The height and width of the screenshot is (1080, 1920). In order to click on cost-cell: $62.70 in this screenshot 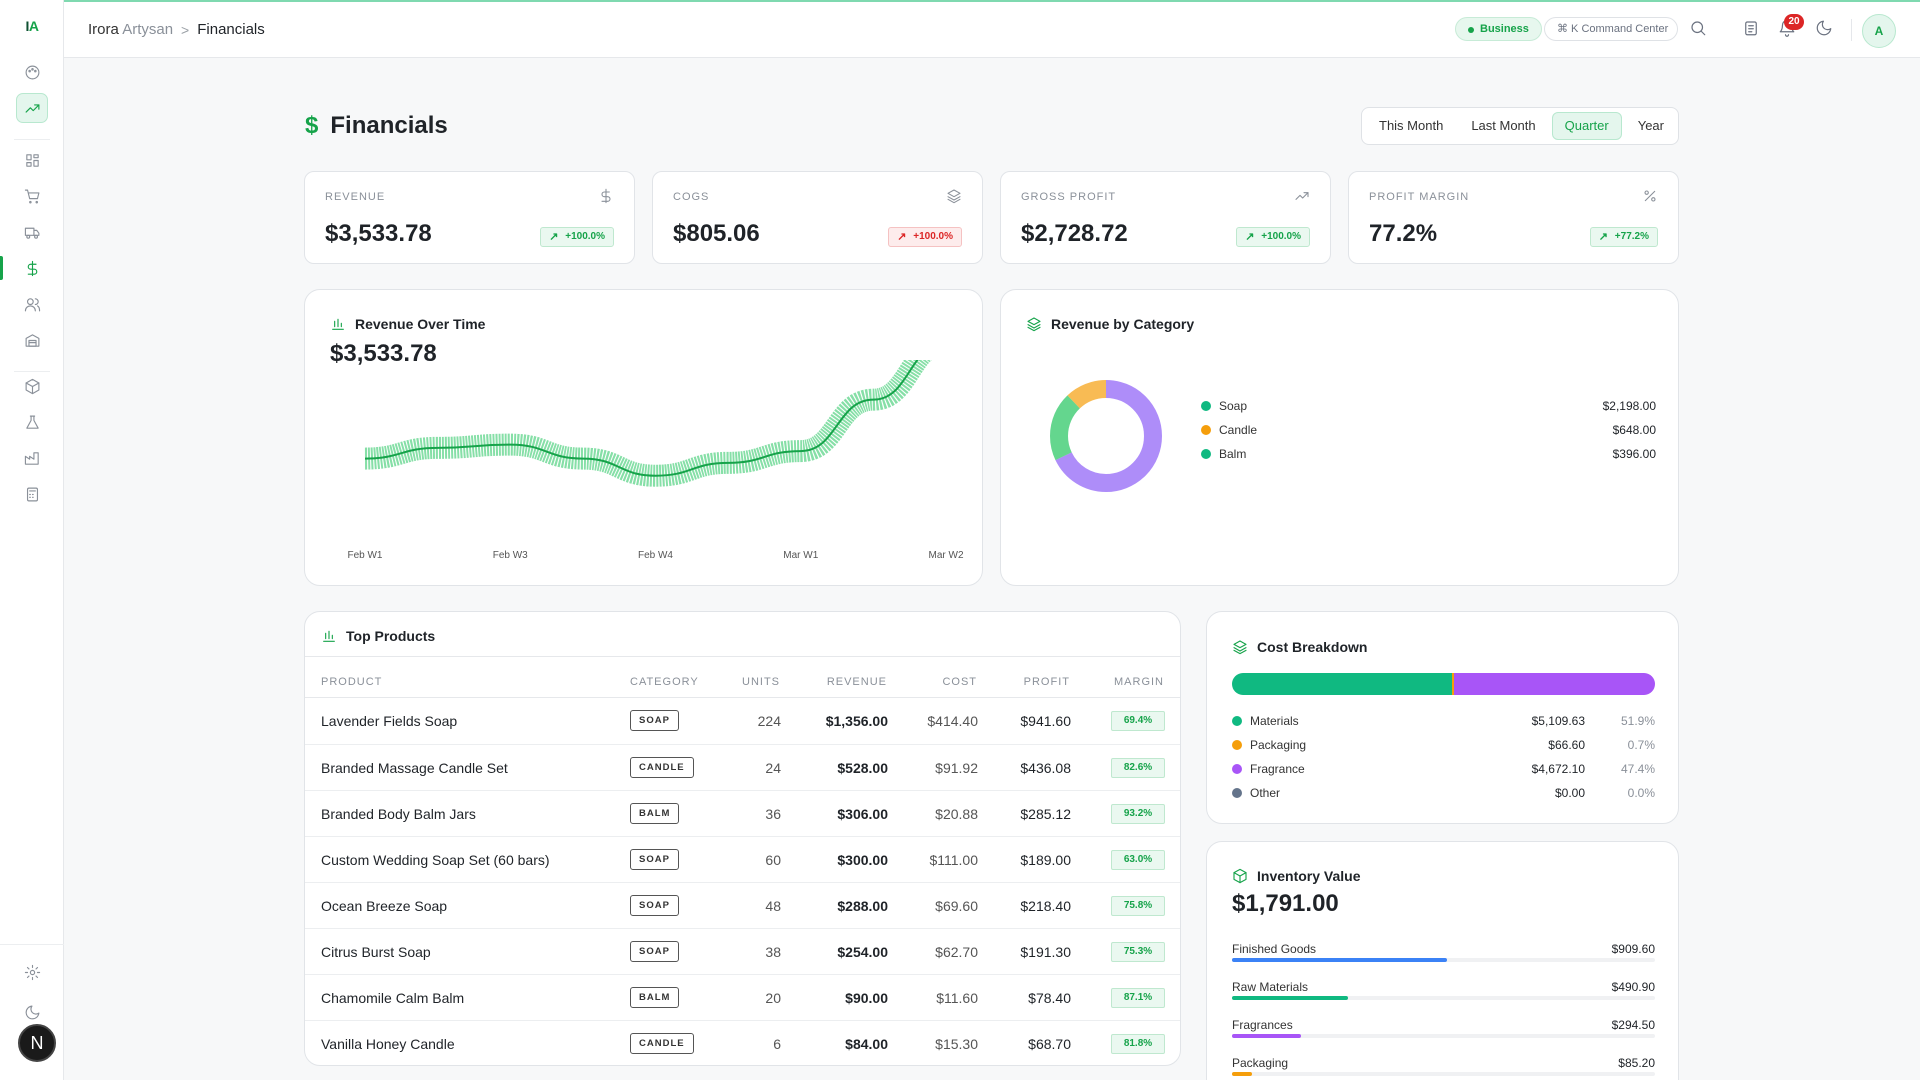, I will do `click(956, 952)`.